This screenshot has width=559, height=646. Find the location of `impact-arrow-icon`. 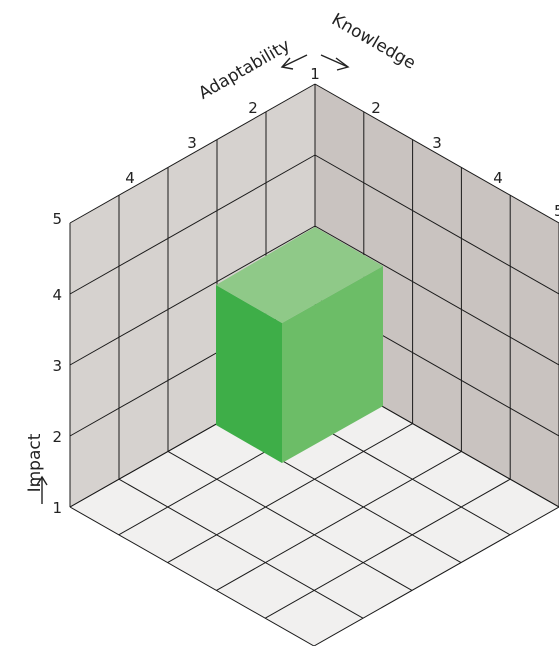

impact-arrow-icon is located at coordinates (42, 489).